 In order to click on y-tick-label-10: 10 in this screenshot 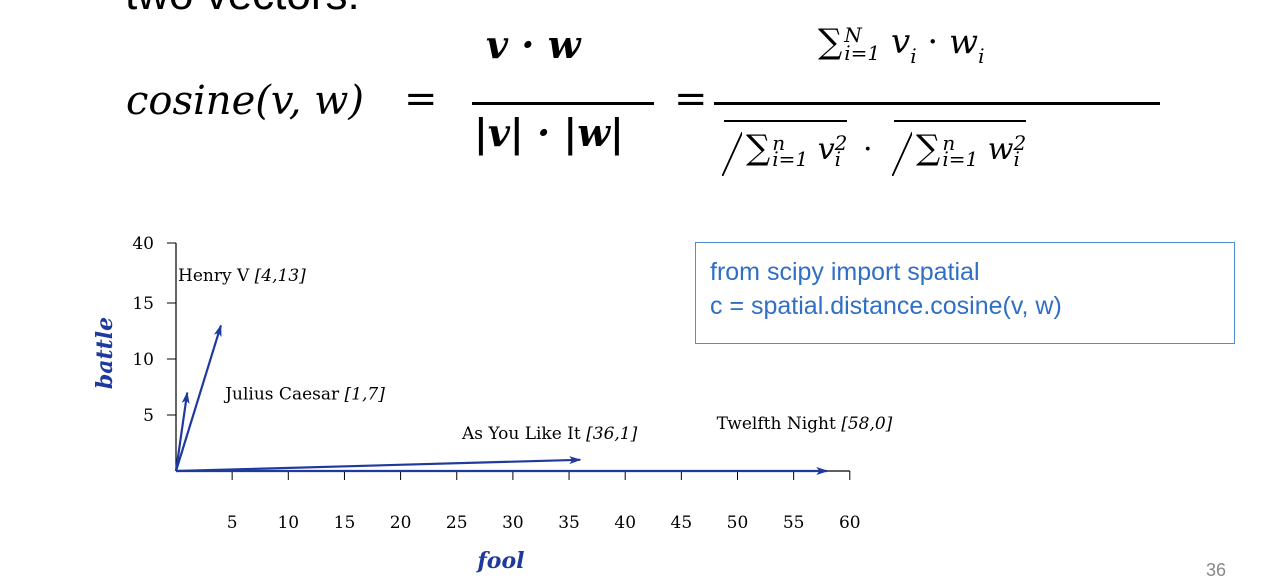, I will do `click(143, 360)`.